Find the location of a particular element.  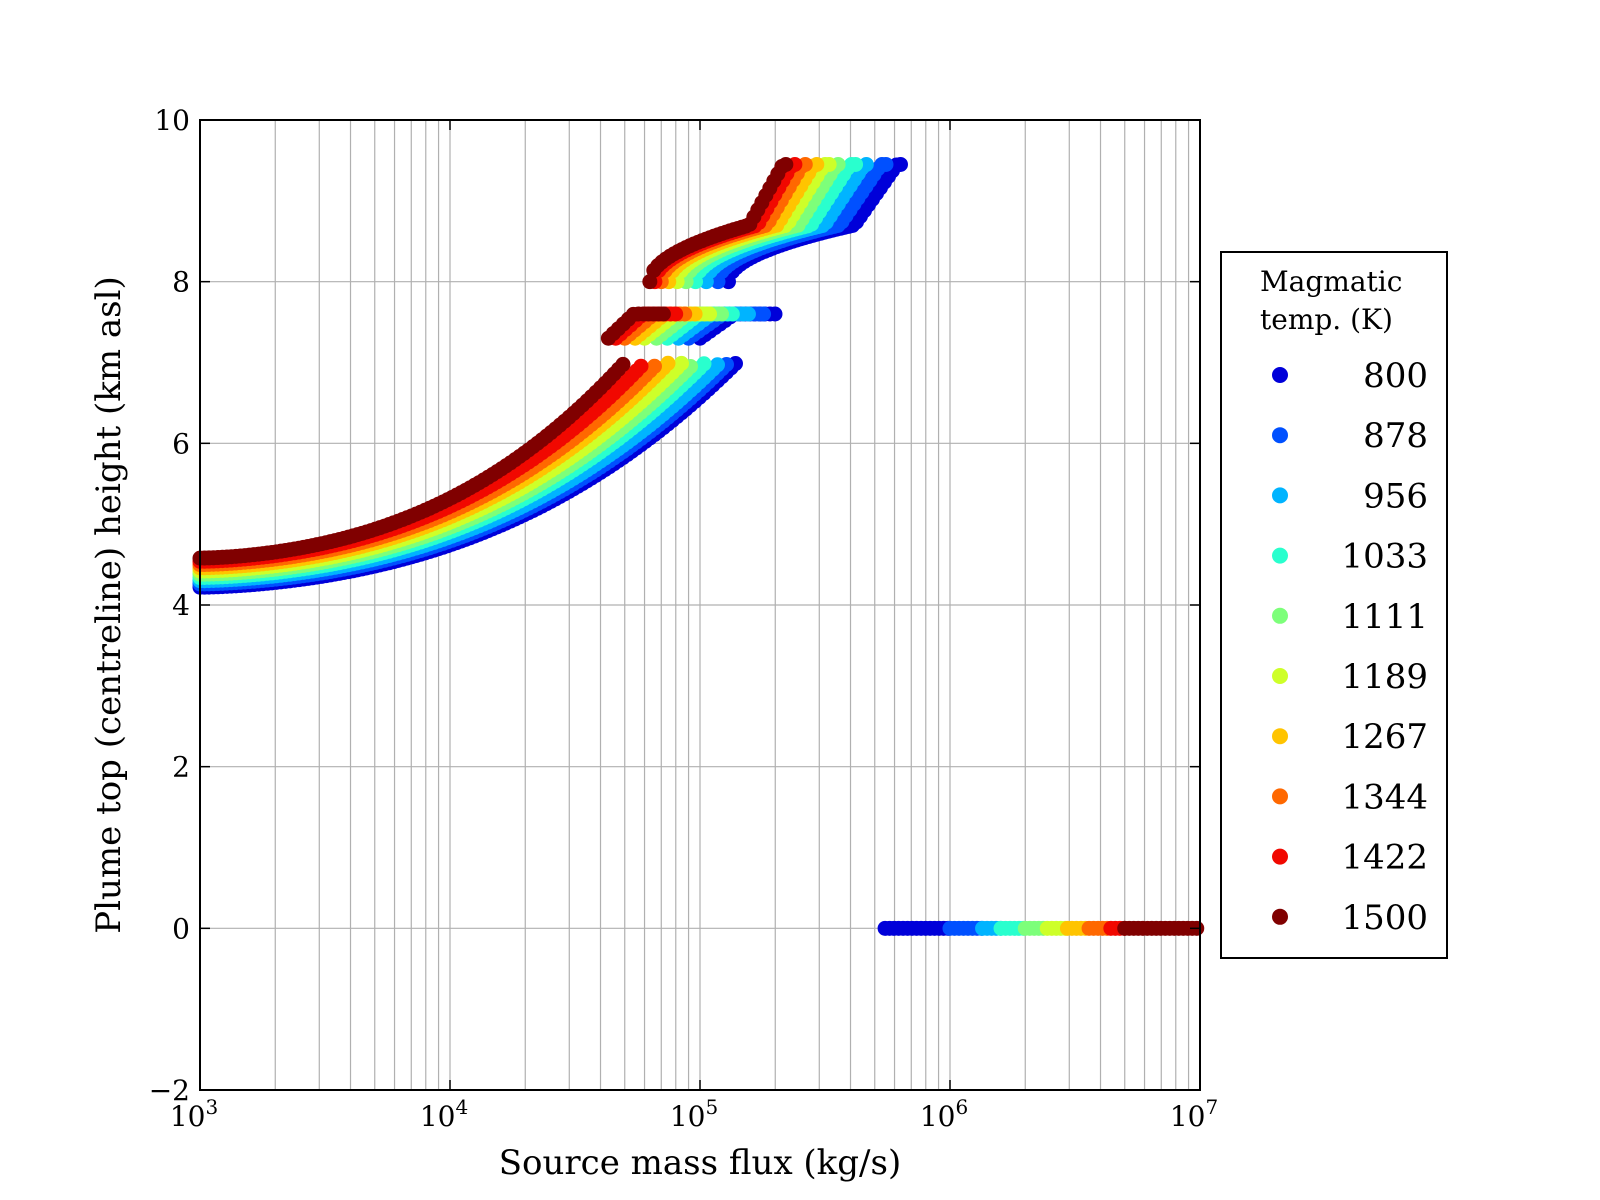

x-tick-label: 10⁴ is located at coordinates (444, 1114).